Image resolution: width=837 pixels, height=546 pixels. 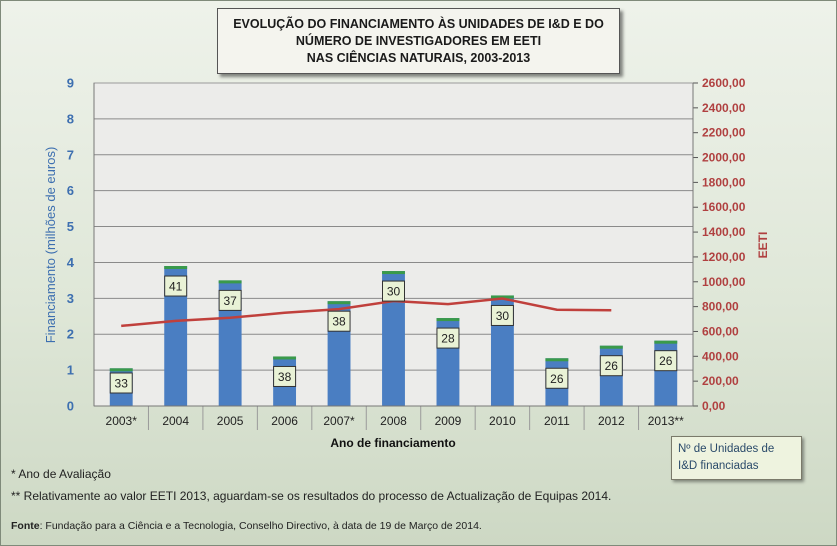 I want to click on y-axis-title: Financiamento (milhões de euros), so click(x=50, y=245).